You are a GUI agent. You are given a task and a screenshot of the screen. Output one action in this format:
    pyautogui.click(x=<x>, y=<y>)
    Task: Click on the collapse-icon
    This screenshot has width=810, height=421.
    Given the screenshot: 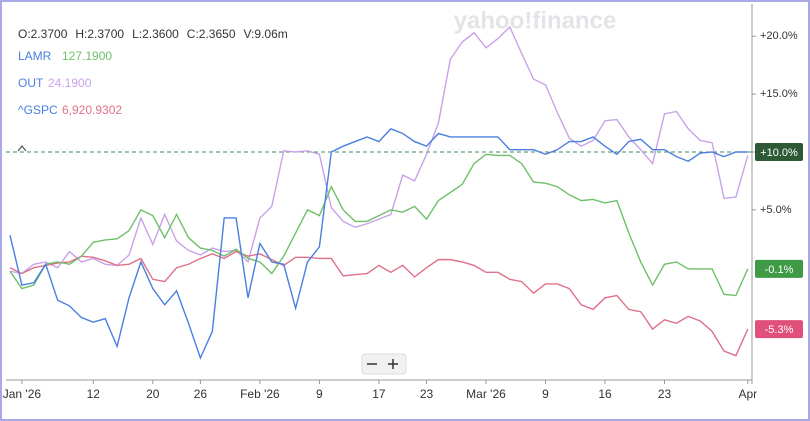 What is the action you would take?
    pyautogui.click(x=22, y=148)
    